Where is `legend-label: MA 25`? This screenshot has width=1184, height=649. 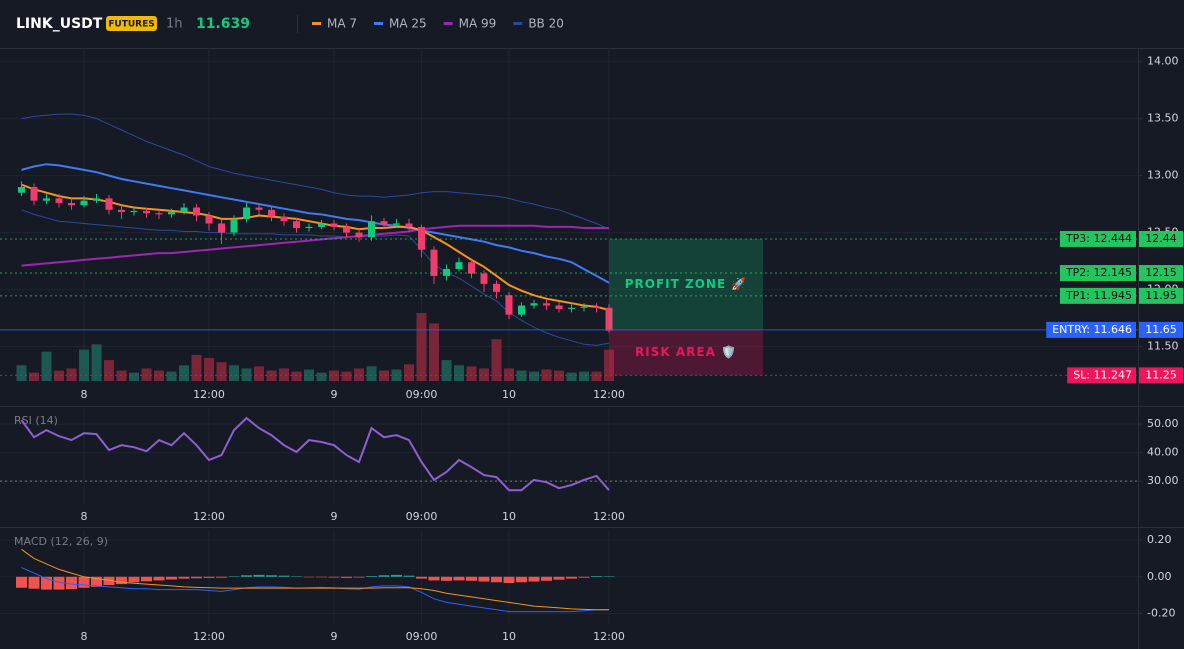 legend-label: MA 25 is located at coordinates (408, 24).